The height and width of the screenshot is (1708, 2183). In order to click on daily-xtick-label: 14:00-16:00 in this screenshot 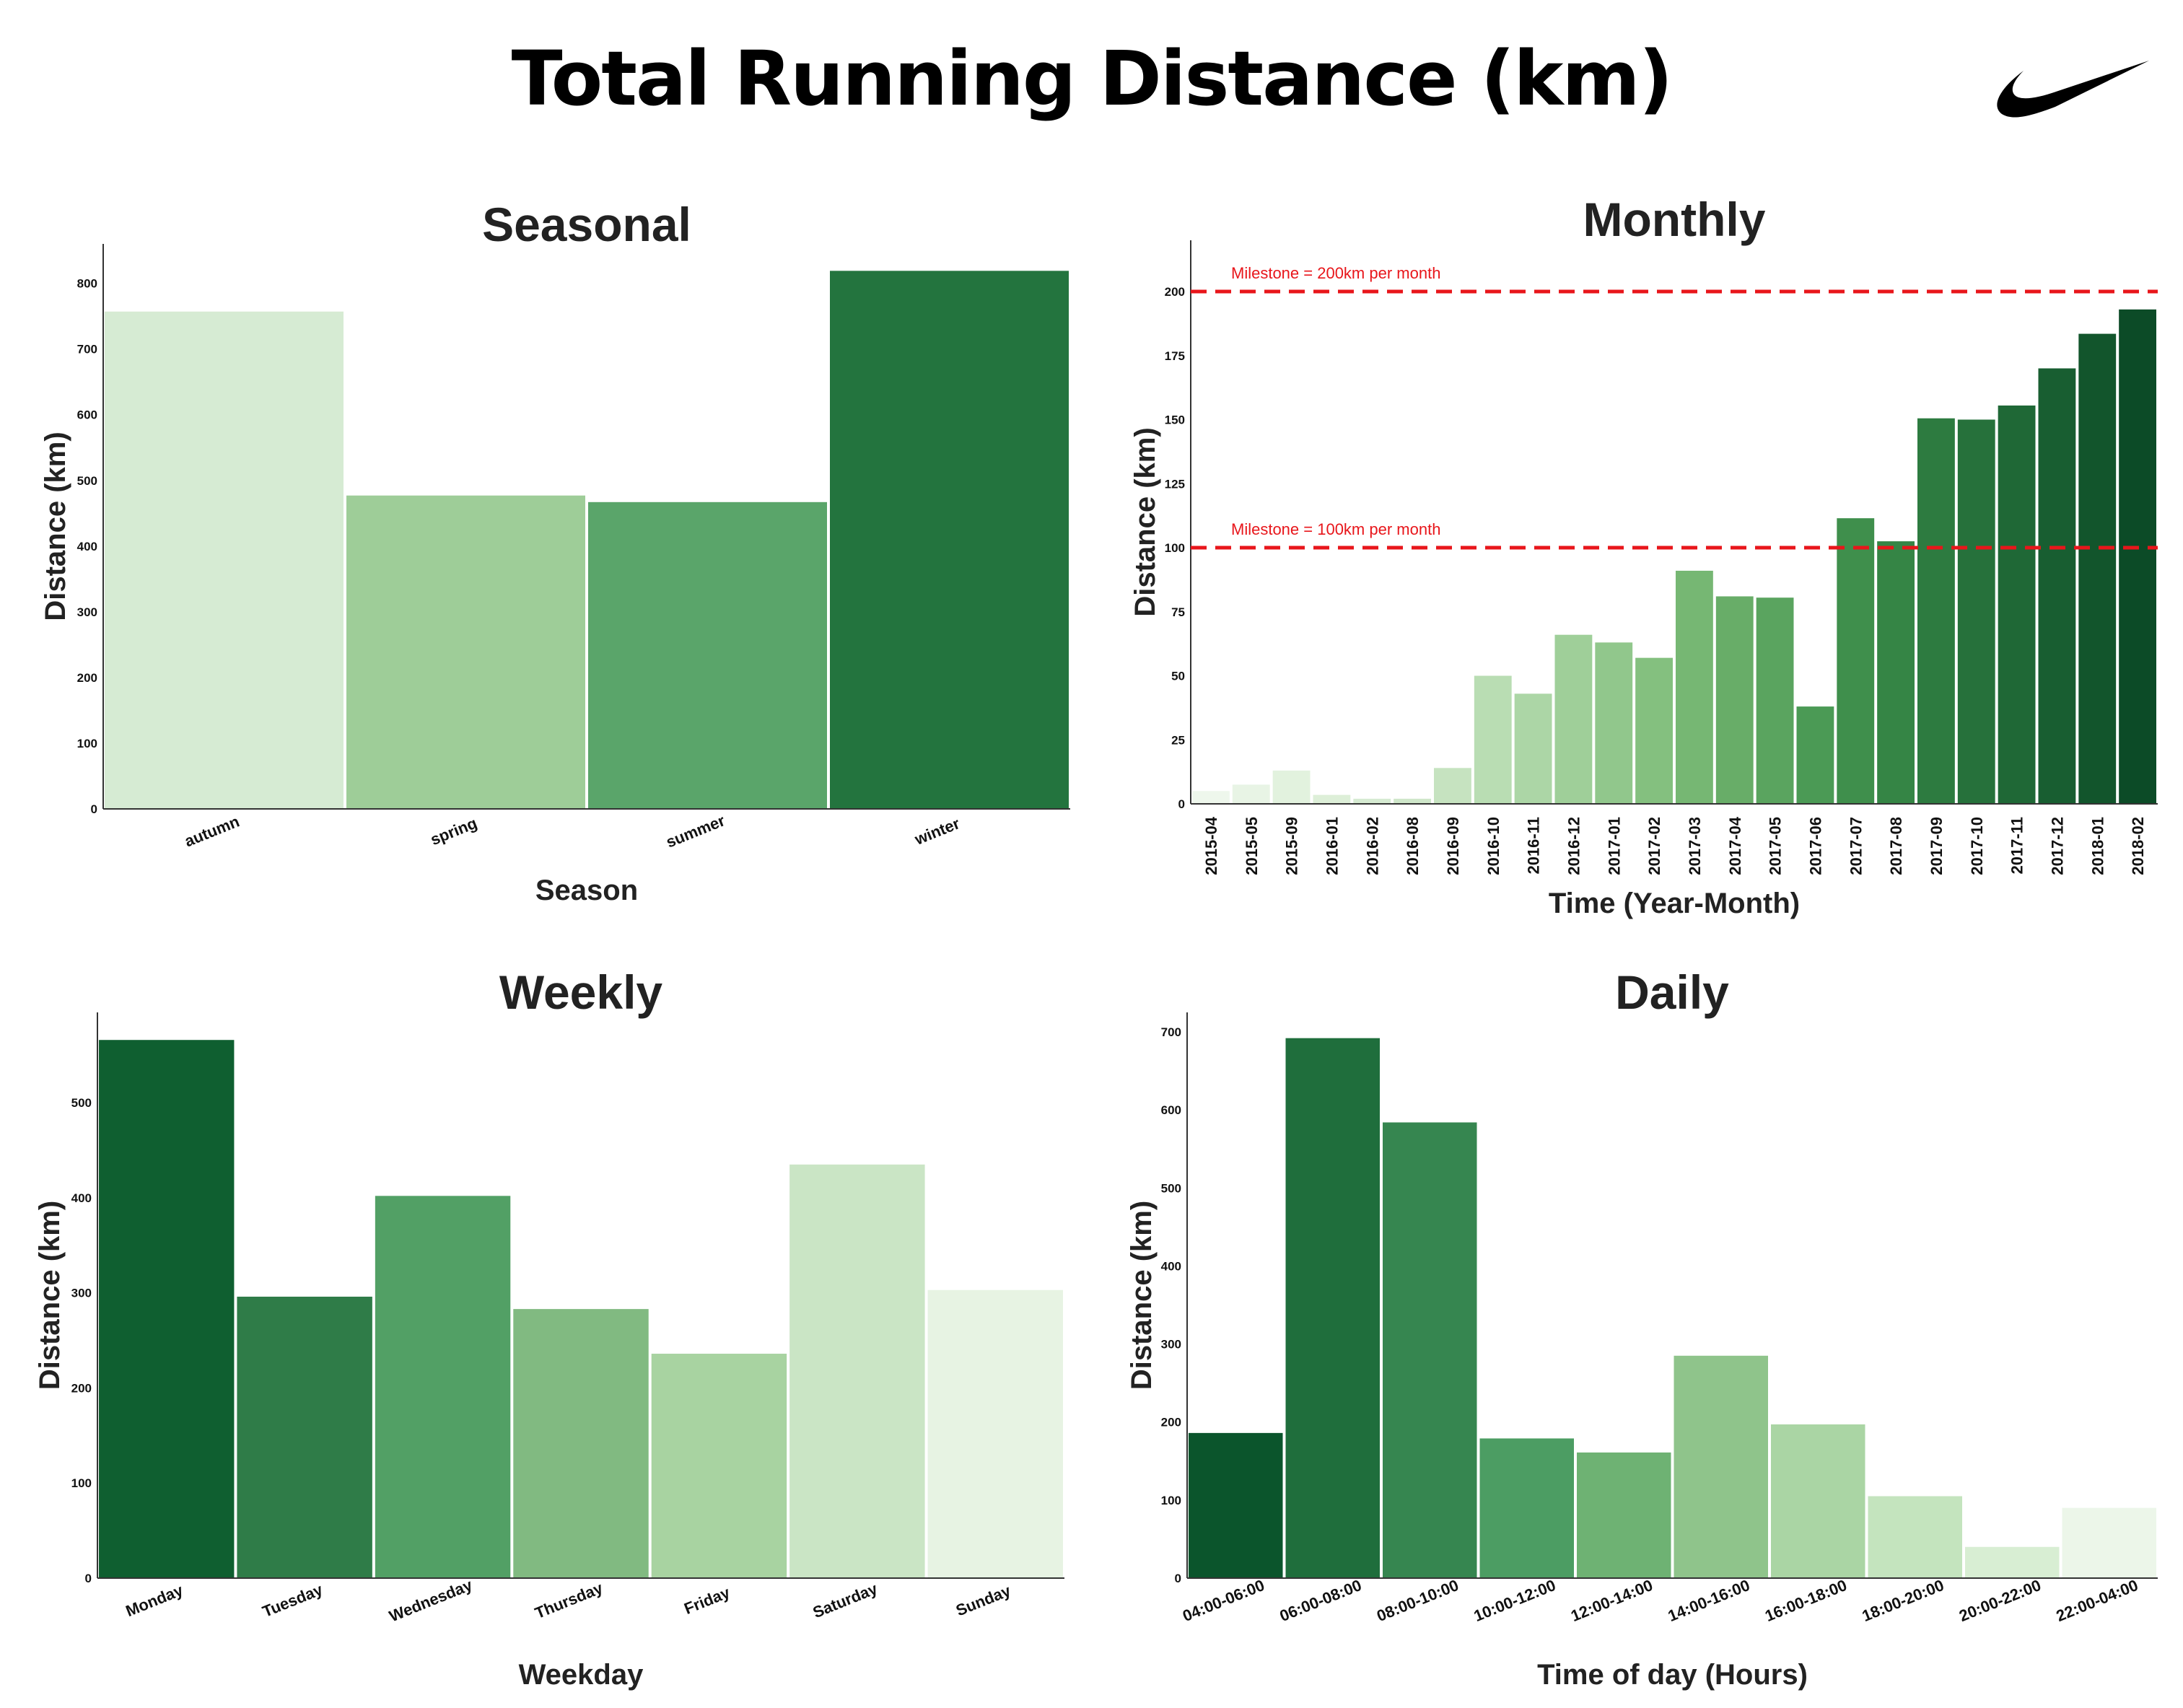, I will do `click(1709, 1600)`.